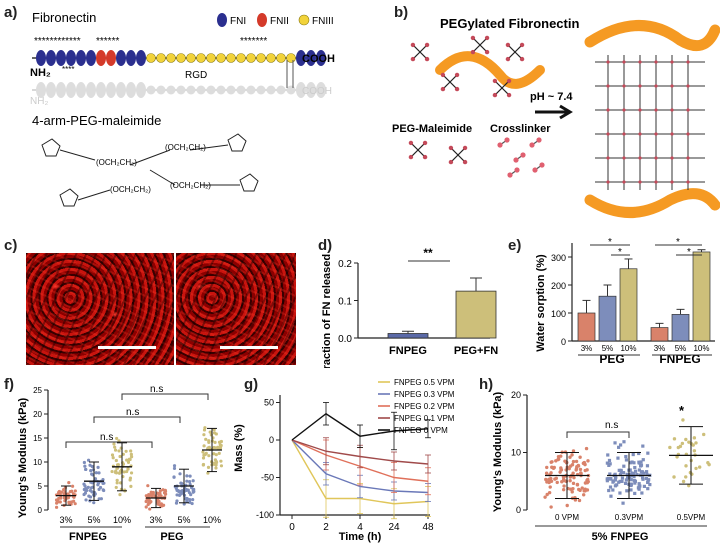 This screenshot has width=720, height=546. What do you see at coordinates (620, 537) in the screenshot?
I see `five-pct-fnpeg-label: 5% FNPEG` at bounding box center [620, 537].